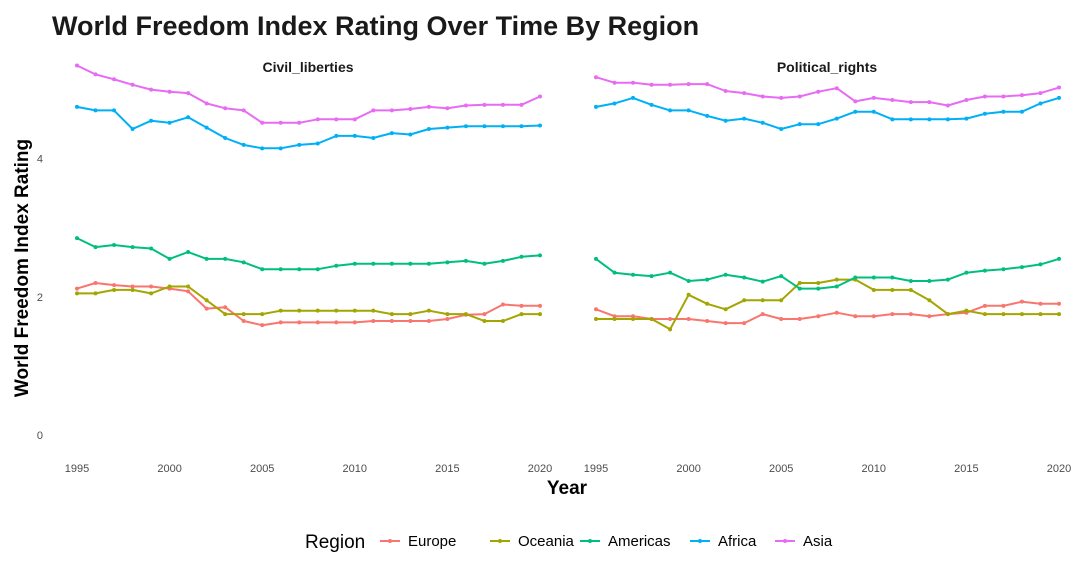 The height and width of the screenshot is (572, 1091). What do you see at coordinates (40, 436) in the screenshot?
I see `y-tick-label: 0` at bounding box center [40, 436].